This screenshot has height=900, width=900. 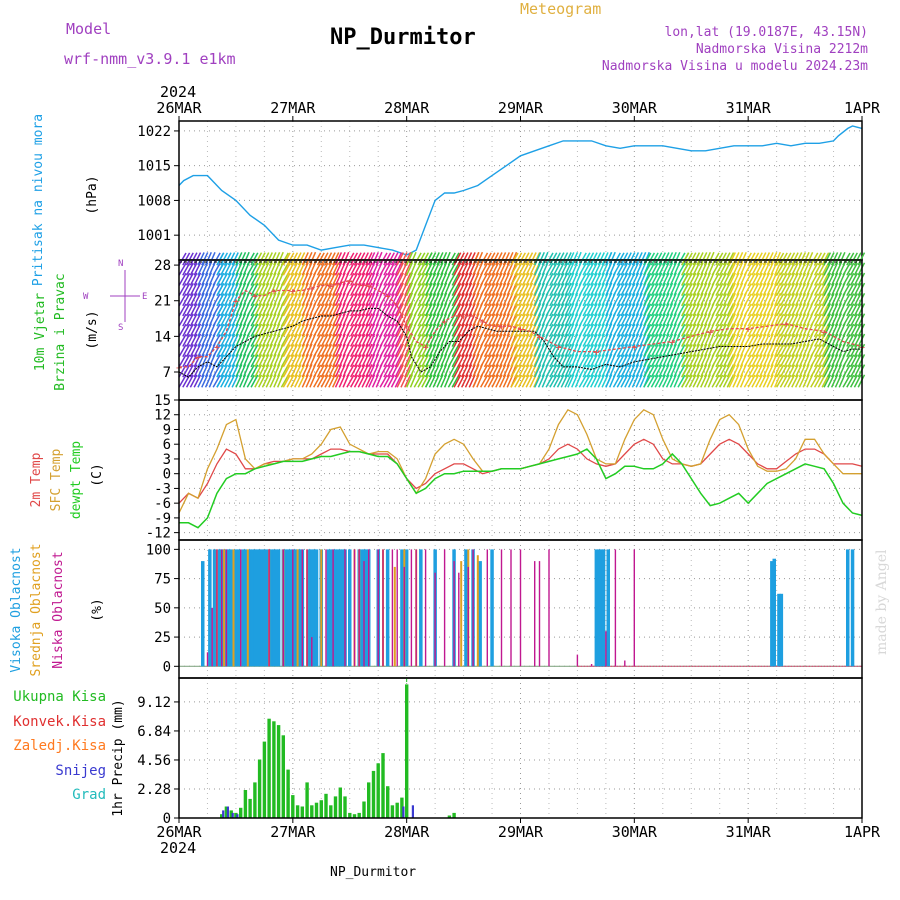 I want to click on model-elevation-text: Nadmorska Visina u modelu 2024.23m, so click(x=735, y=66).